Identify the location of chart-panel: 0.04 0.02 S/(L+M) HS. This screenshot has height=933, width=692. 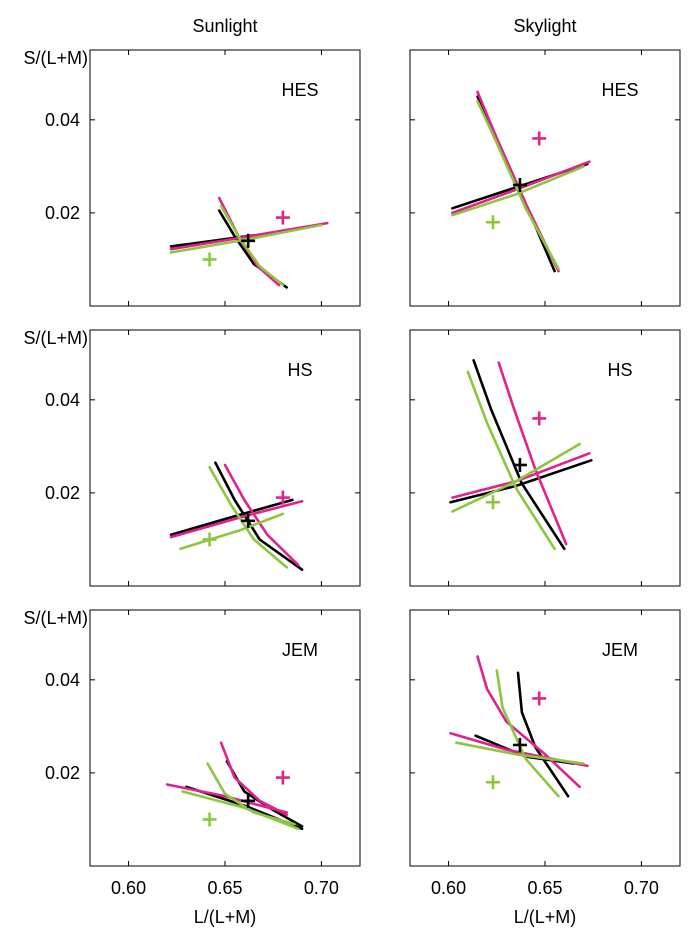
(192, 457).